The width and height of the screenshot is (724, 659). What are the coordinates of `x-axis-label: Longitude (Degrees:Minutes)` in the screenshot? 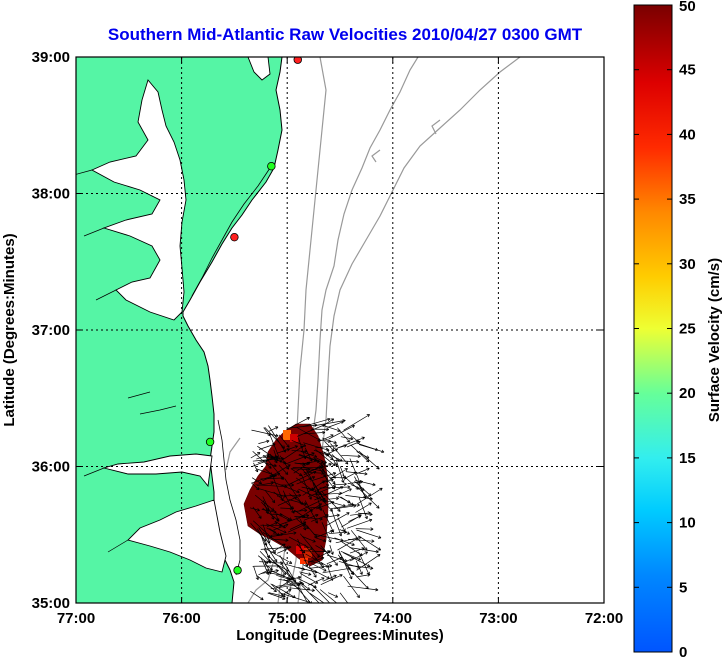 It's located at (340, 635).